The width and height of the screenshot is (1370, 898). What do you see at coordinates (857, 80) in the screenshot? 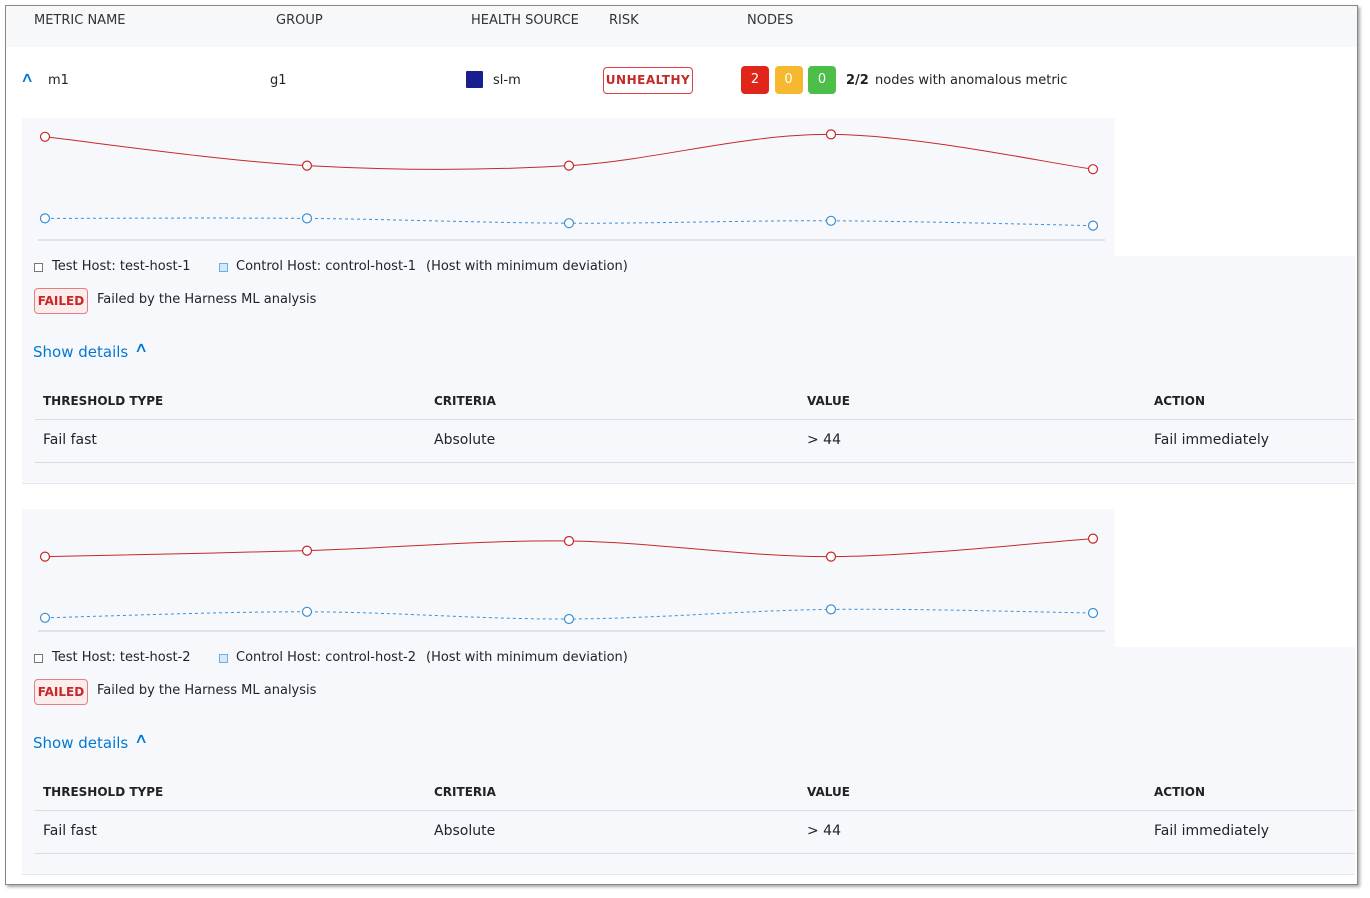
I see `anomalous-count: 2/2` at bounding box center [857, 80].